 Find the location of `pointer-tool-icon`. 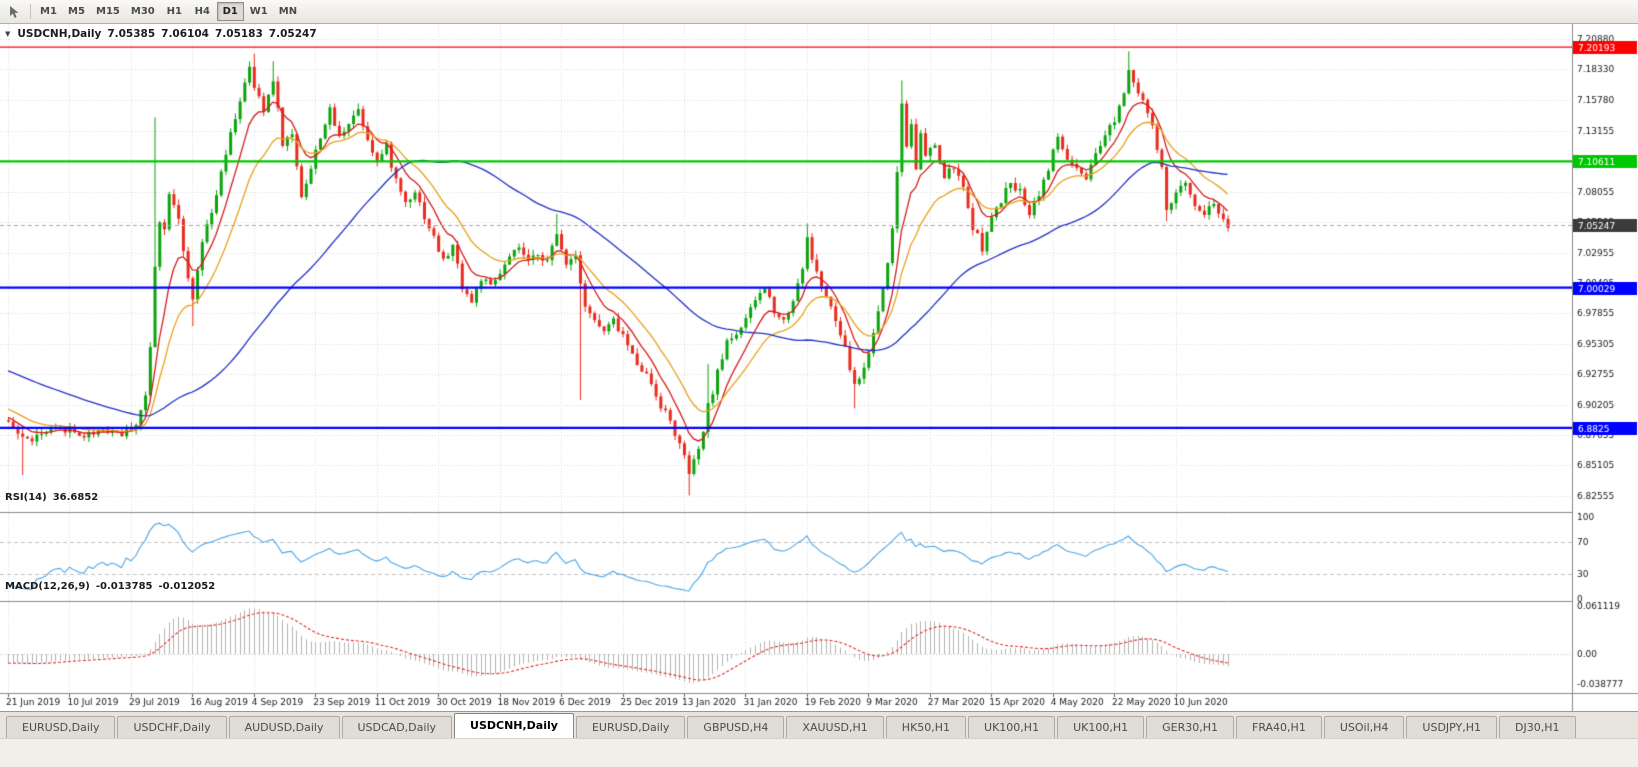

pointer-tool-icon is located at coordinates (14, 12).